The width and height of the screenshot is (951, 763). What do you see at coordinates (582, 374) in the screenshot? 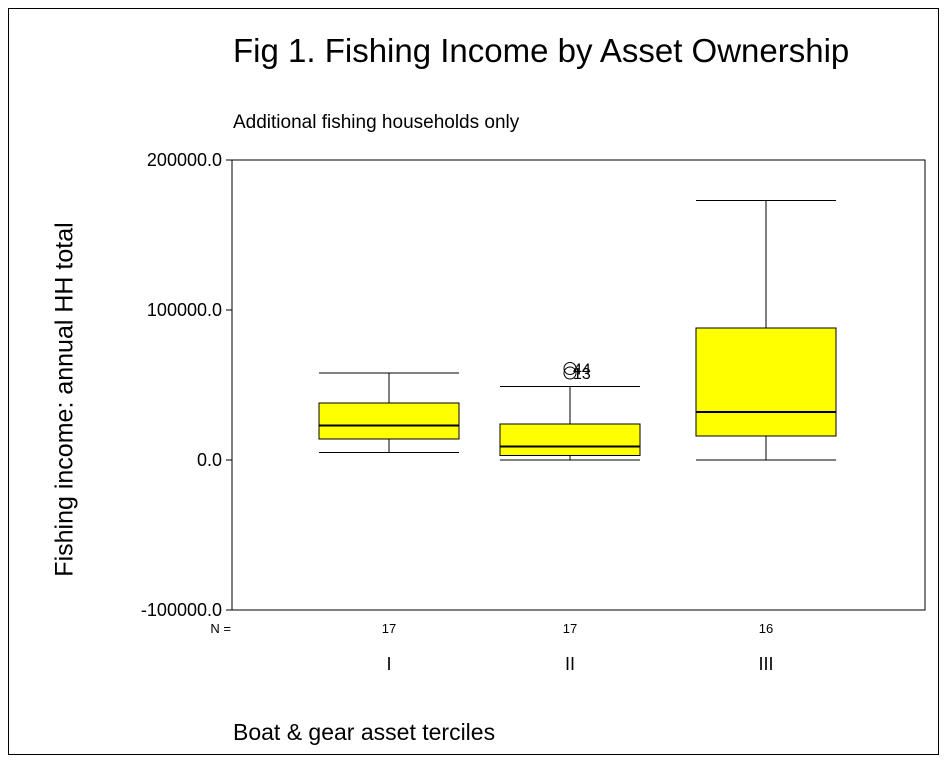
I see `outlier-label: 13` at bounding box center [582, 374].